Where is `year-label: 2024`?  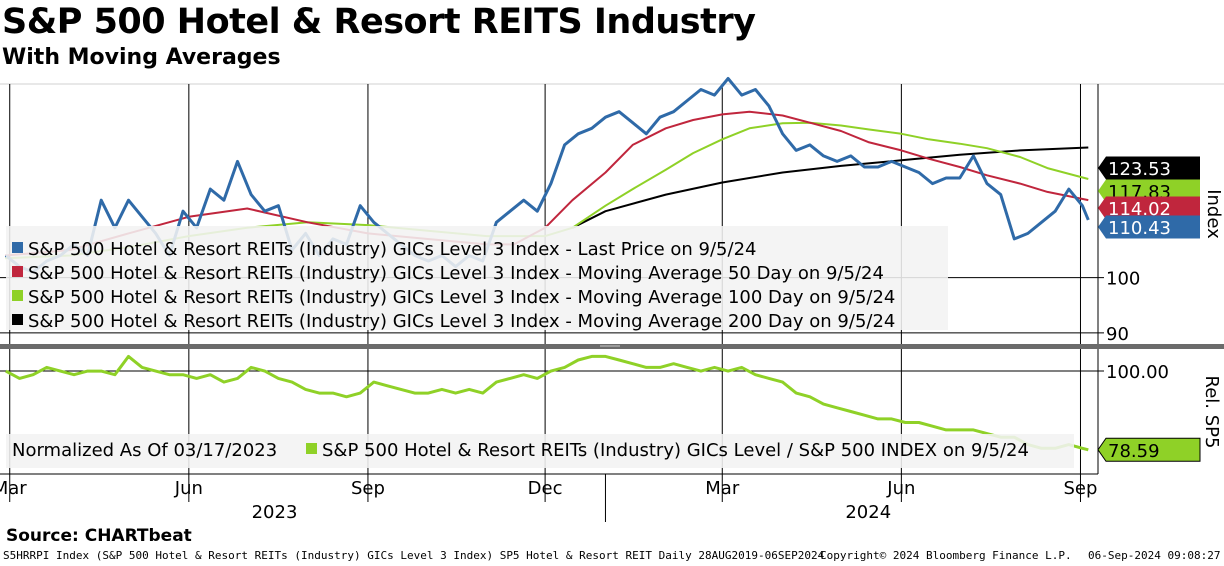
year-label: 2024 is located at coordinates (868, 512).